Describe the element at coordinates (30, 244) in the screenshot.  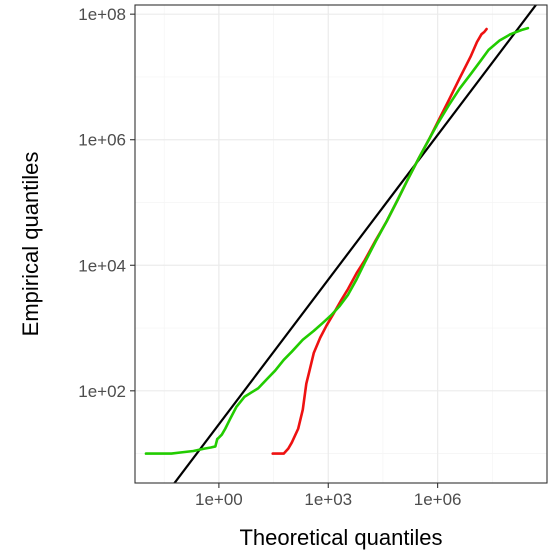
I see `y-axis-title: Empirical quantiles` at that location.